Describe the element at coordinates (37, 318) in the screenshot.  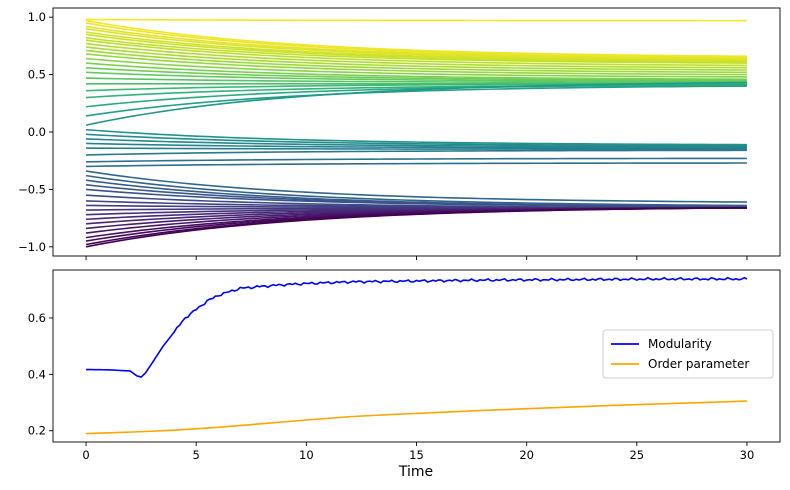
I see `y-tick-label: 0.6` at that location.